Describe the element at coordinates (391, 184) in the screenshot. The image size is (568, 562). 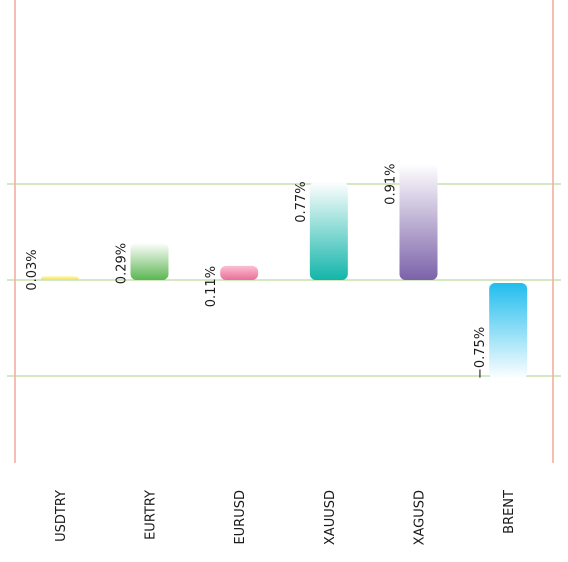
I see `data-label-xagusd: 0.91%` at that location.